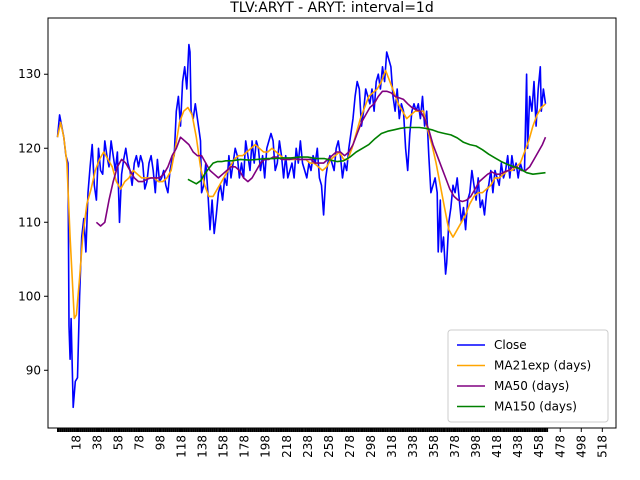  What do you see at coordinates (29, 74) in the screenshot?
I see `y-tick-label-4: 130` at bounding box center [29, 74].